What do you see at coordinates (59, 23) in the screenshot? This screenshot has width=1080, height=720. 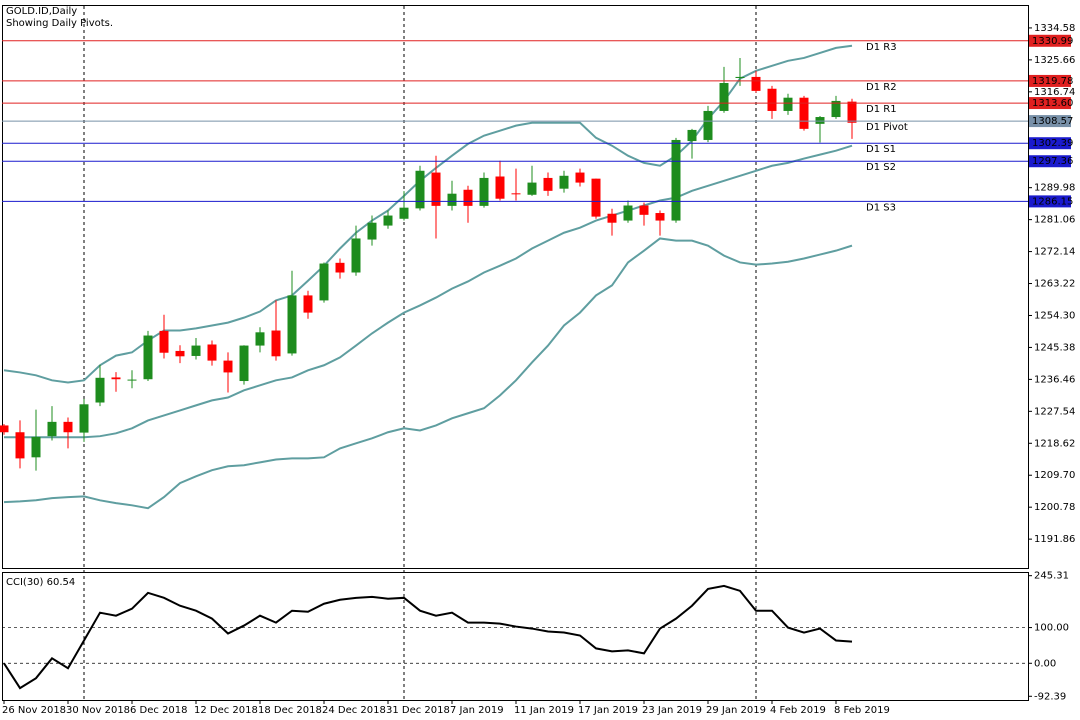 I see `chart-subtitle: Showing Daily Pivots.` at bounding box center [59, 23].